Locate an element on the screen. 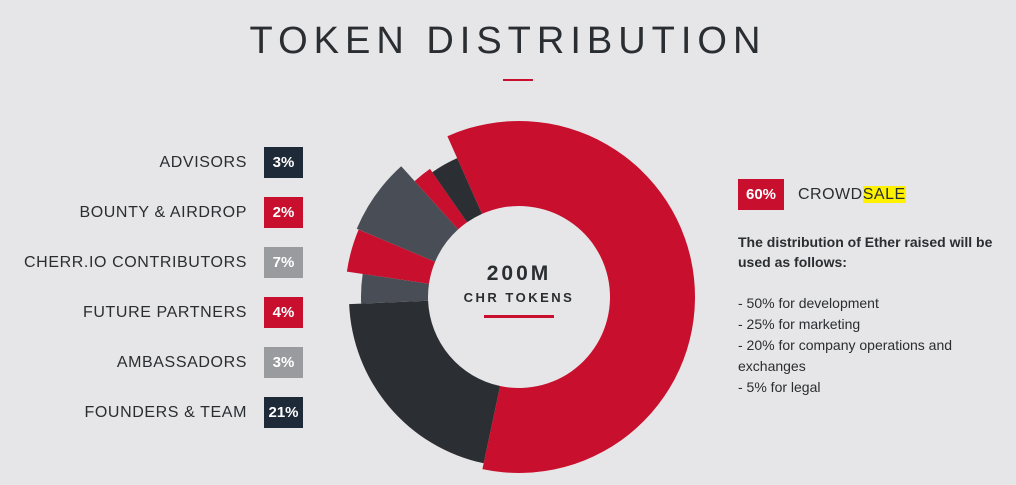 The height and width of the screenshot is (485, 1016). distribution-list-item: - 25% for marketing is located at coordinates (799, 324).